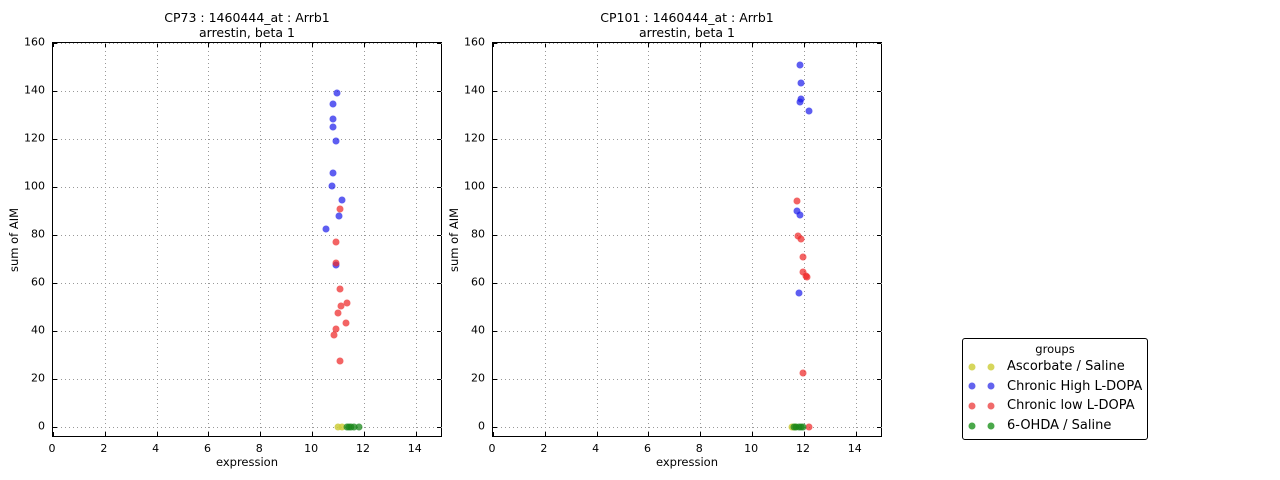  I want to click on y-tick-label: 80, so click(38, 234).